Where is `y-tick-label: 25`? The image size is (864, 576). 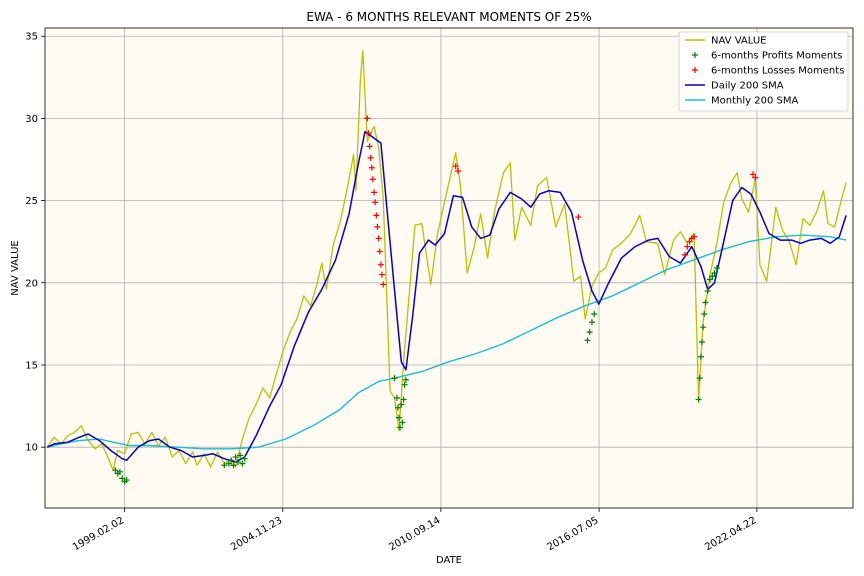
y-tick-label: 25 is located at coordinates (31, 201).